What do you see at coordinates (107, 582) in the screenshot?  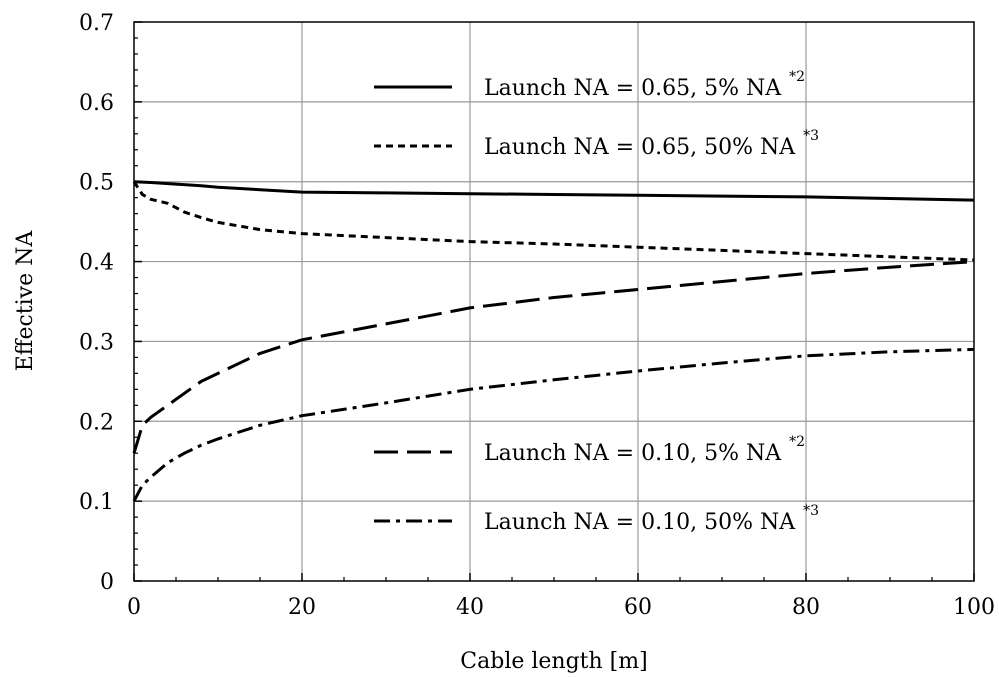 I see `y-tick-label: 0` at bounding box center [107, 582].